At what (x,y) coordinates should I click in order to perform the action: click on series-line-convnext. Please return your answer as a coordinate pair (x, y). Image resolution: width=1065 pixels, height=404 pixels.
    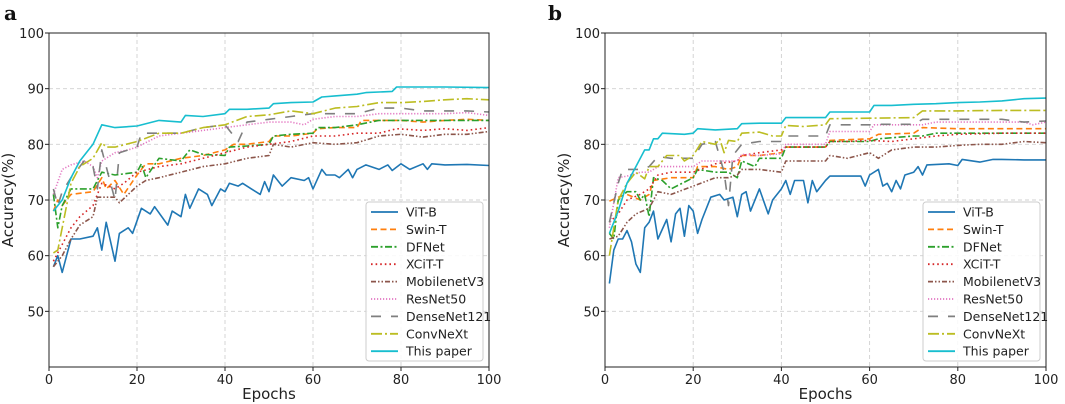
    Looking at the image, I should click on (827, 182).